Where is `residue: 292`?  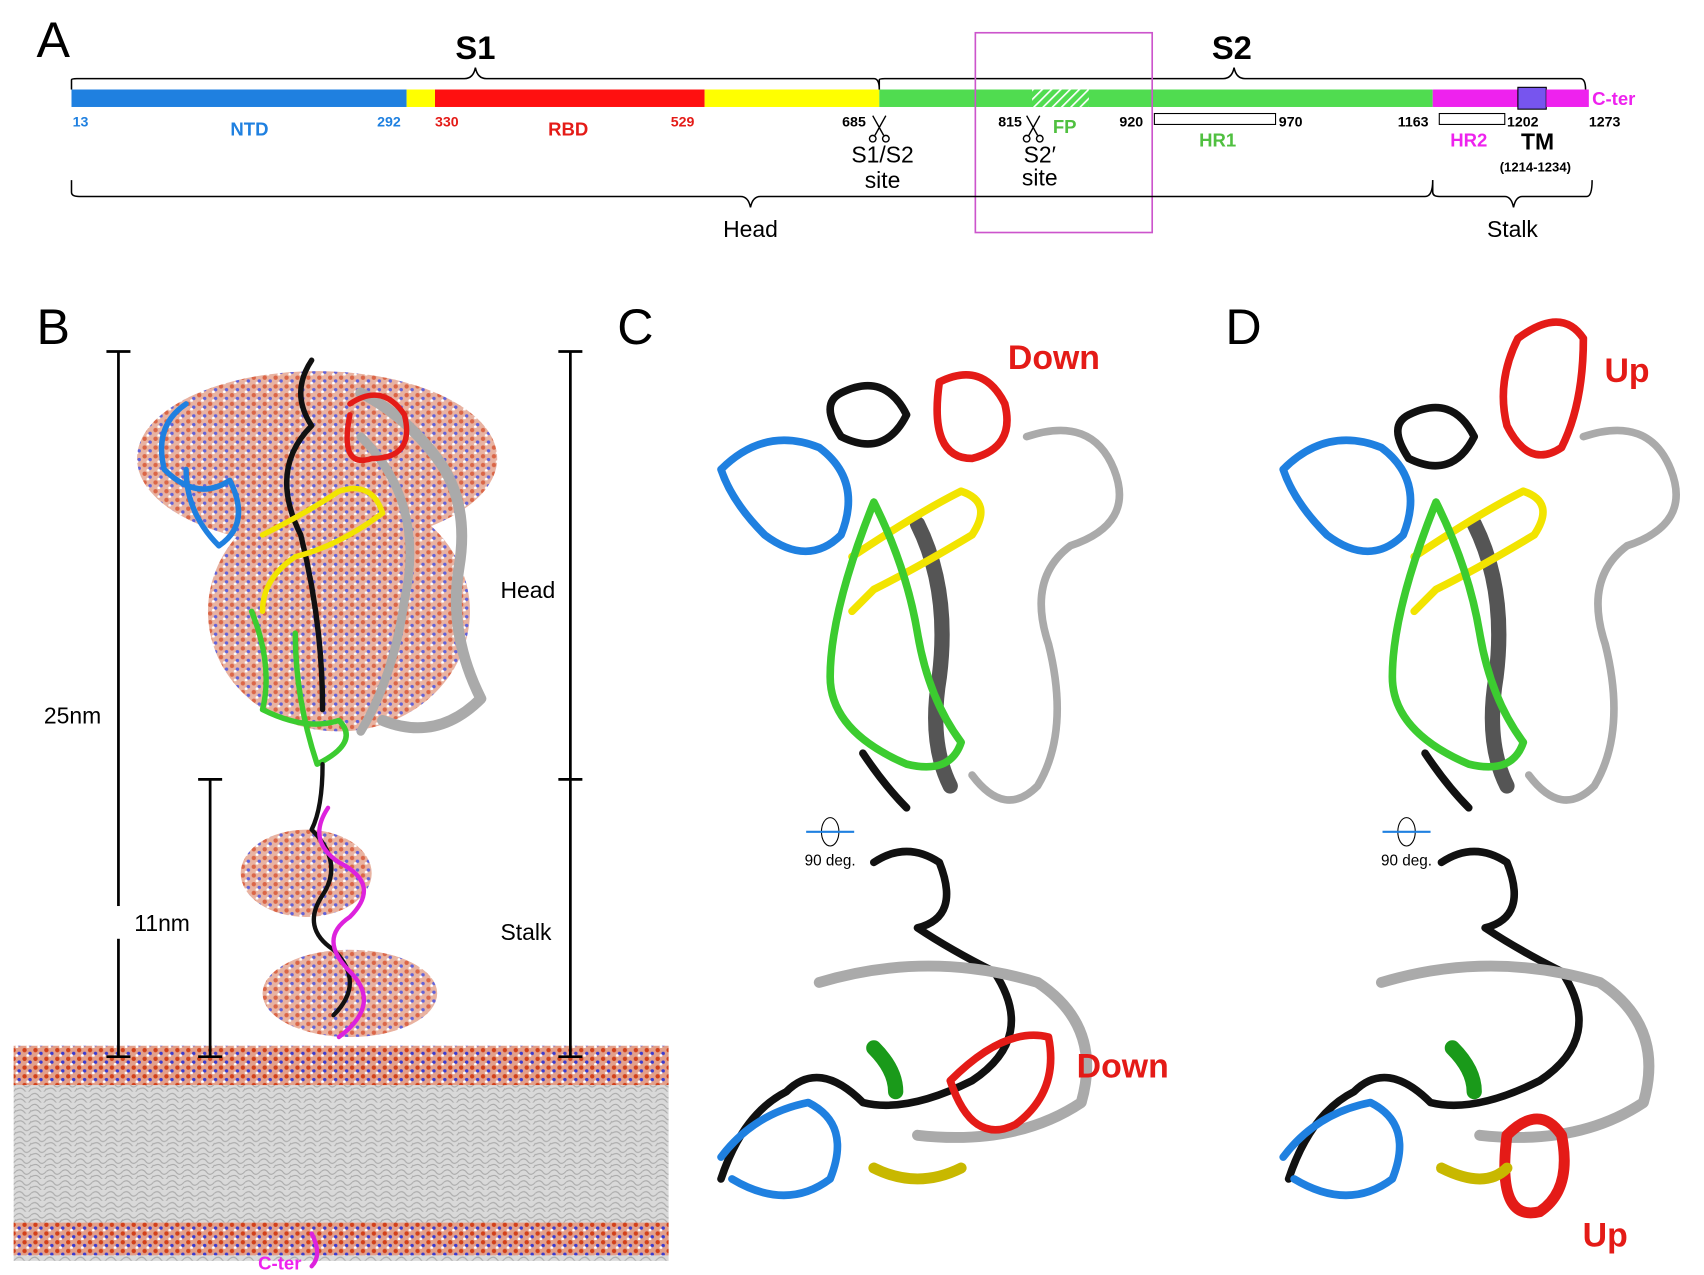
residue: 292 is located at coordinates (389, 123).